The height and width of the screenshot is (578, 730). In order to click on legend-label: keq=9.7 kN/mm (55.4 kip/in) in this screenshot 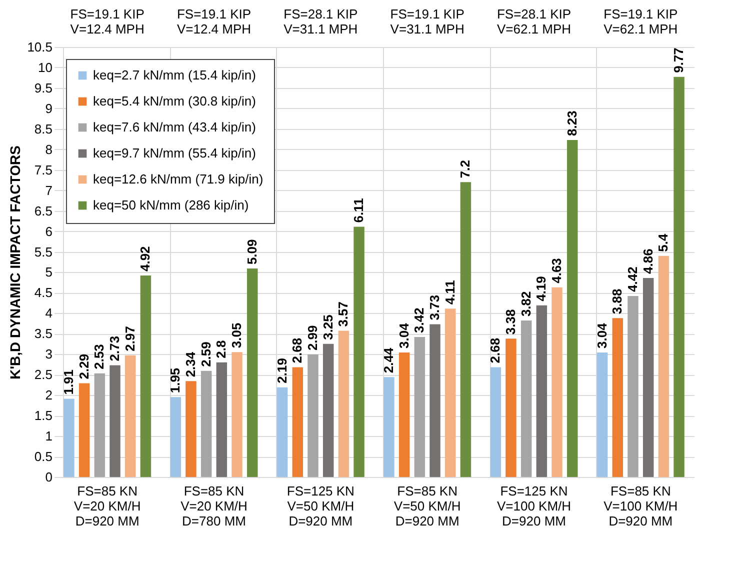, I will do `click(174, 153)`.